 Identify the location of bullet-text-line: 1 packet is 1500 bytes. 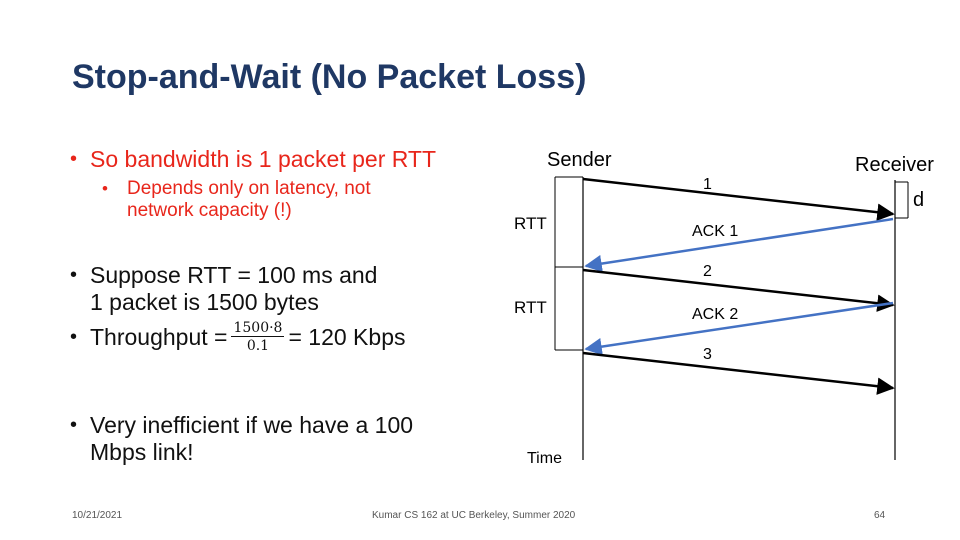
(204, 302).